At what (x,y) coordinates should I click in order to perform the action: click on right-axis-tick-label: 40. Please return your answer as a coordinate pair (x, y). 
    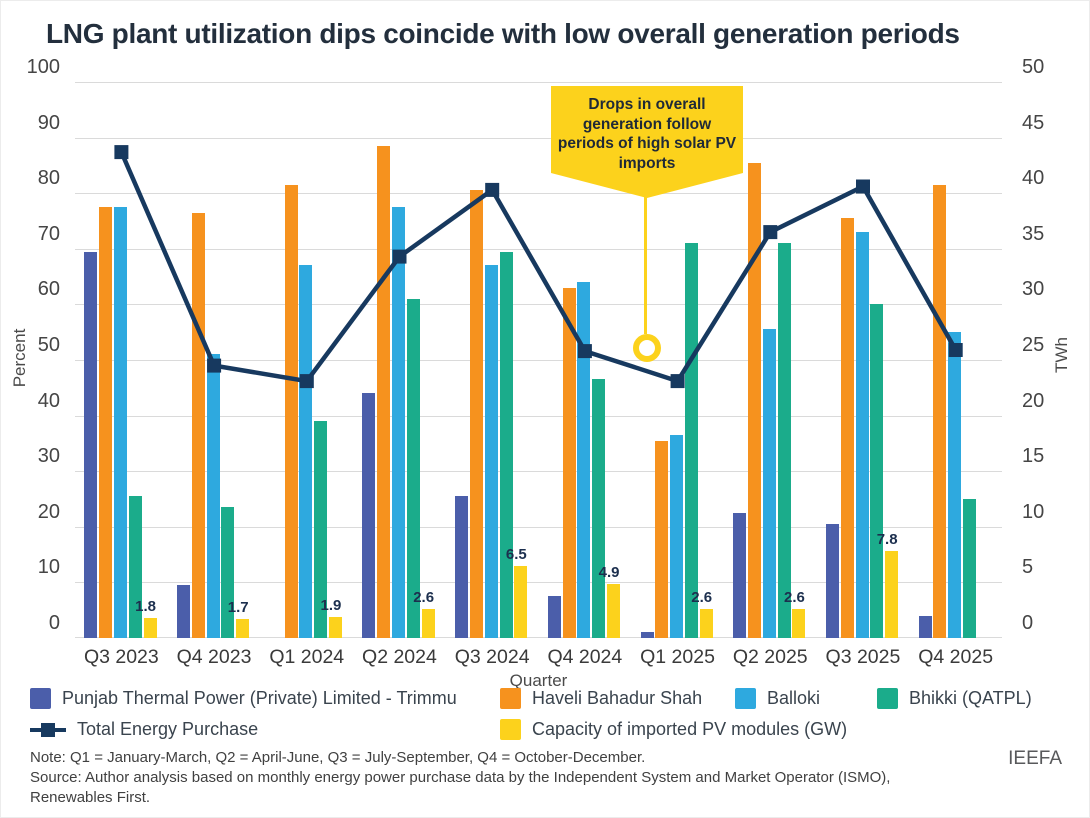
    Looking at the image, I should click on (1033, 178).